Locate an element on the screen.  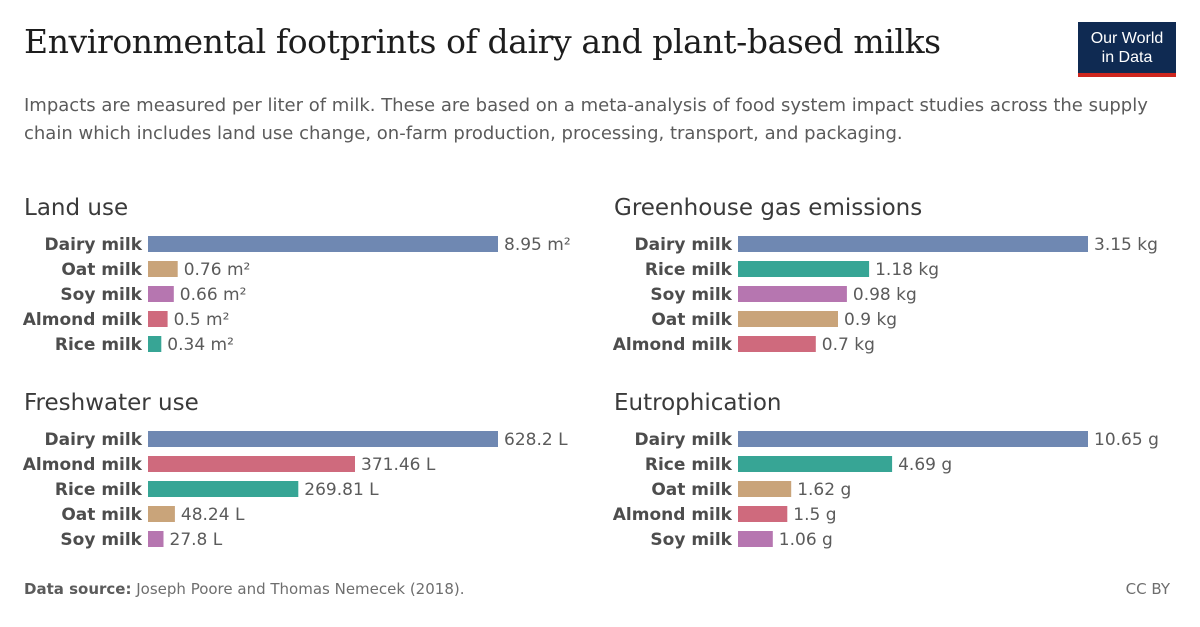
value-label-oat-milk: 1.62 g is located at coordinates (824, 490).